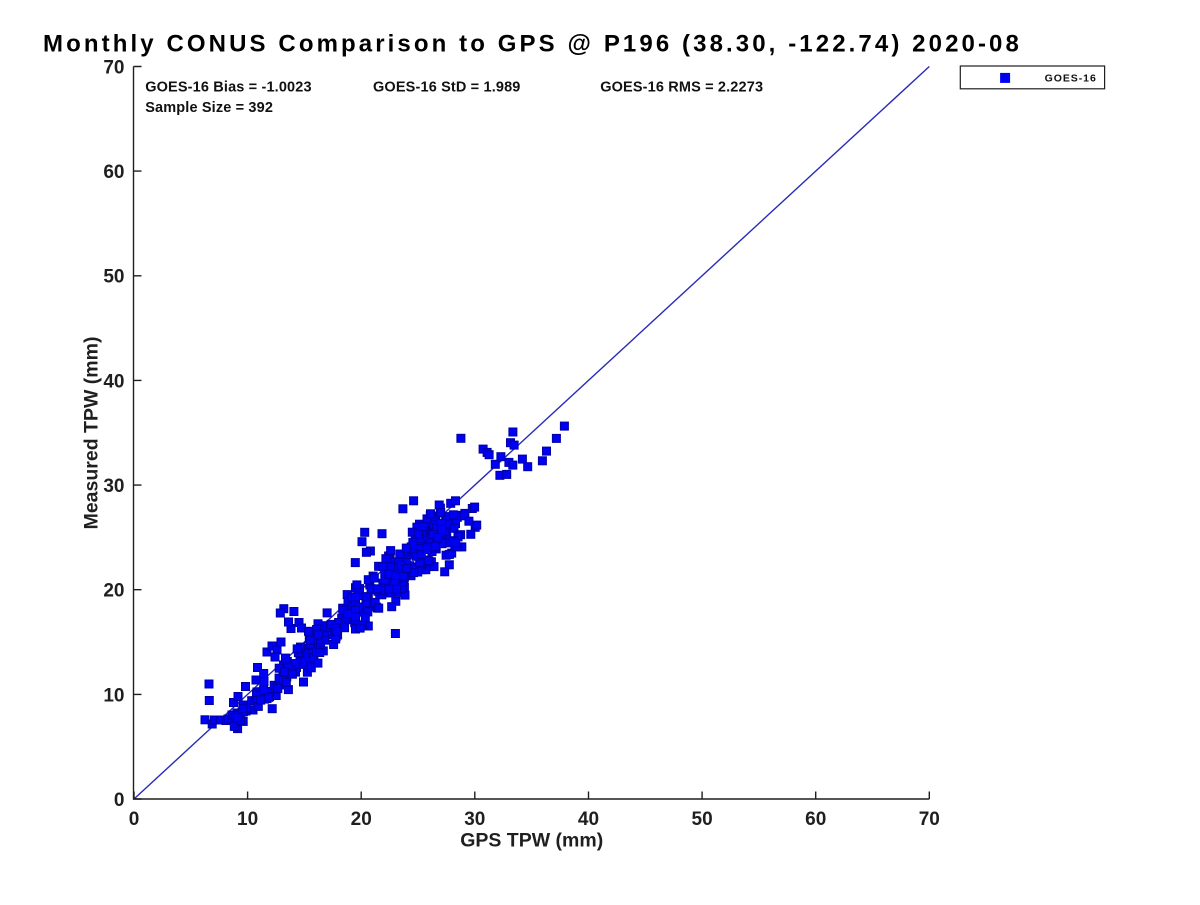 This screenshot has height=905, width=1200. What do you see at coordinates (681, 88) in the screenshot?
I see `svg-text: GOES-16 RMS = 2.2273` at bounding box center [681, 88].